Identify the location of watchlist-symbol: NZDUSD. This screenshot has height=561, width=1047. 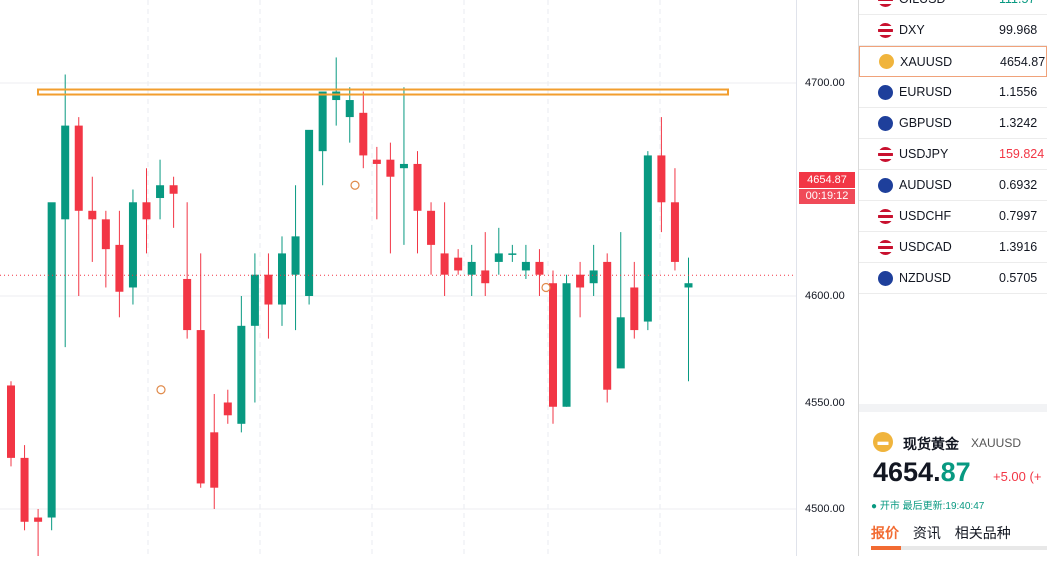
(925, 278).